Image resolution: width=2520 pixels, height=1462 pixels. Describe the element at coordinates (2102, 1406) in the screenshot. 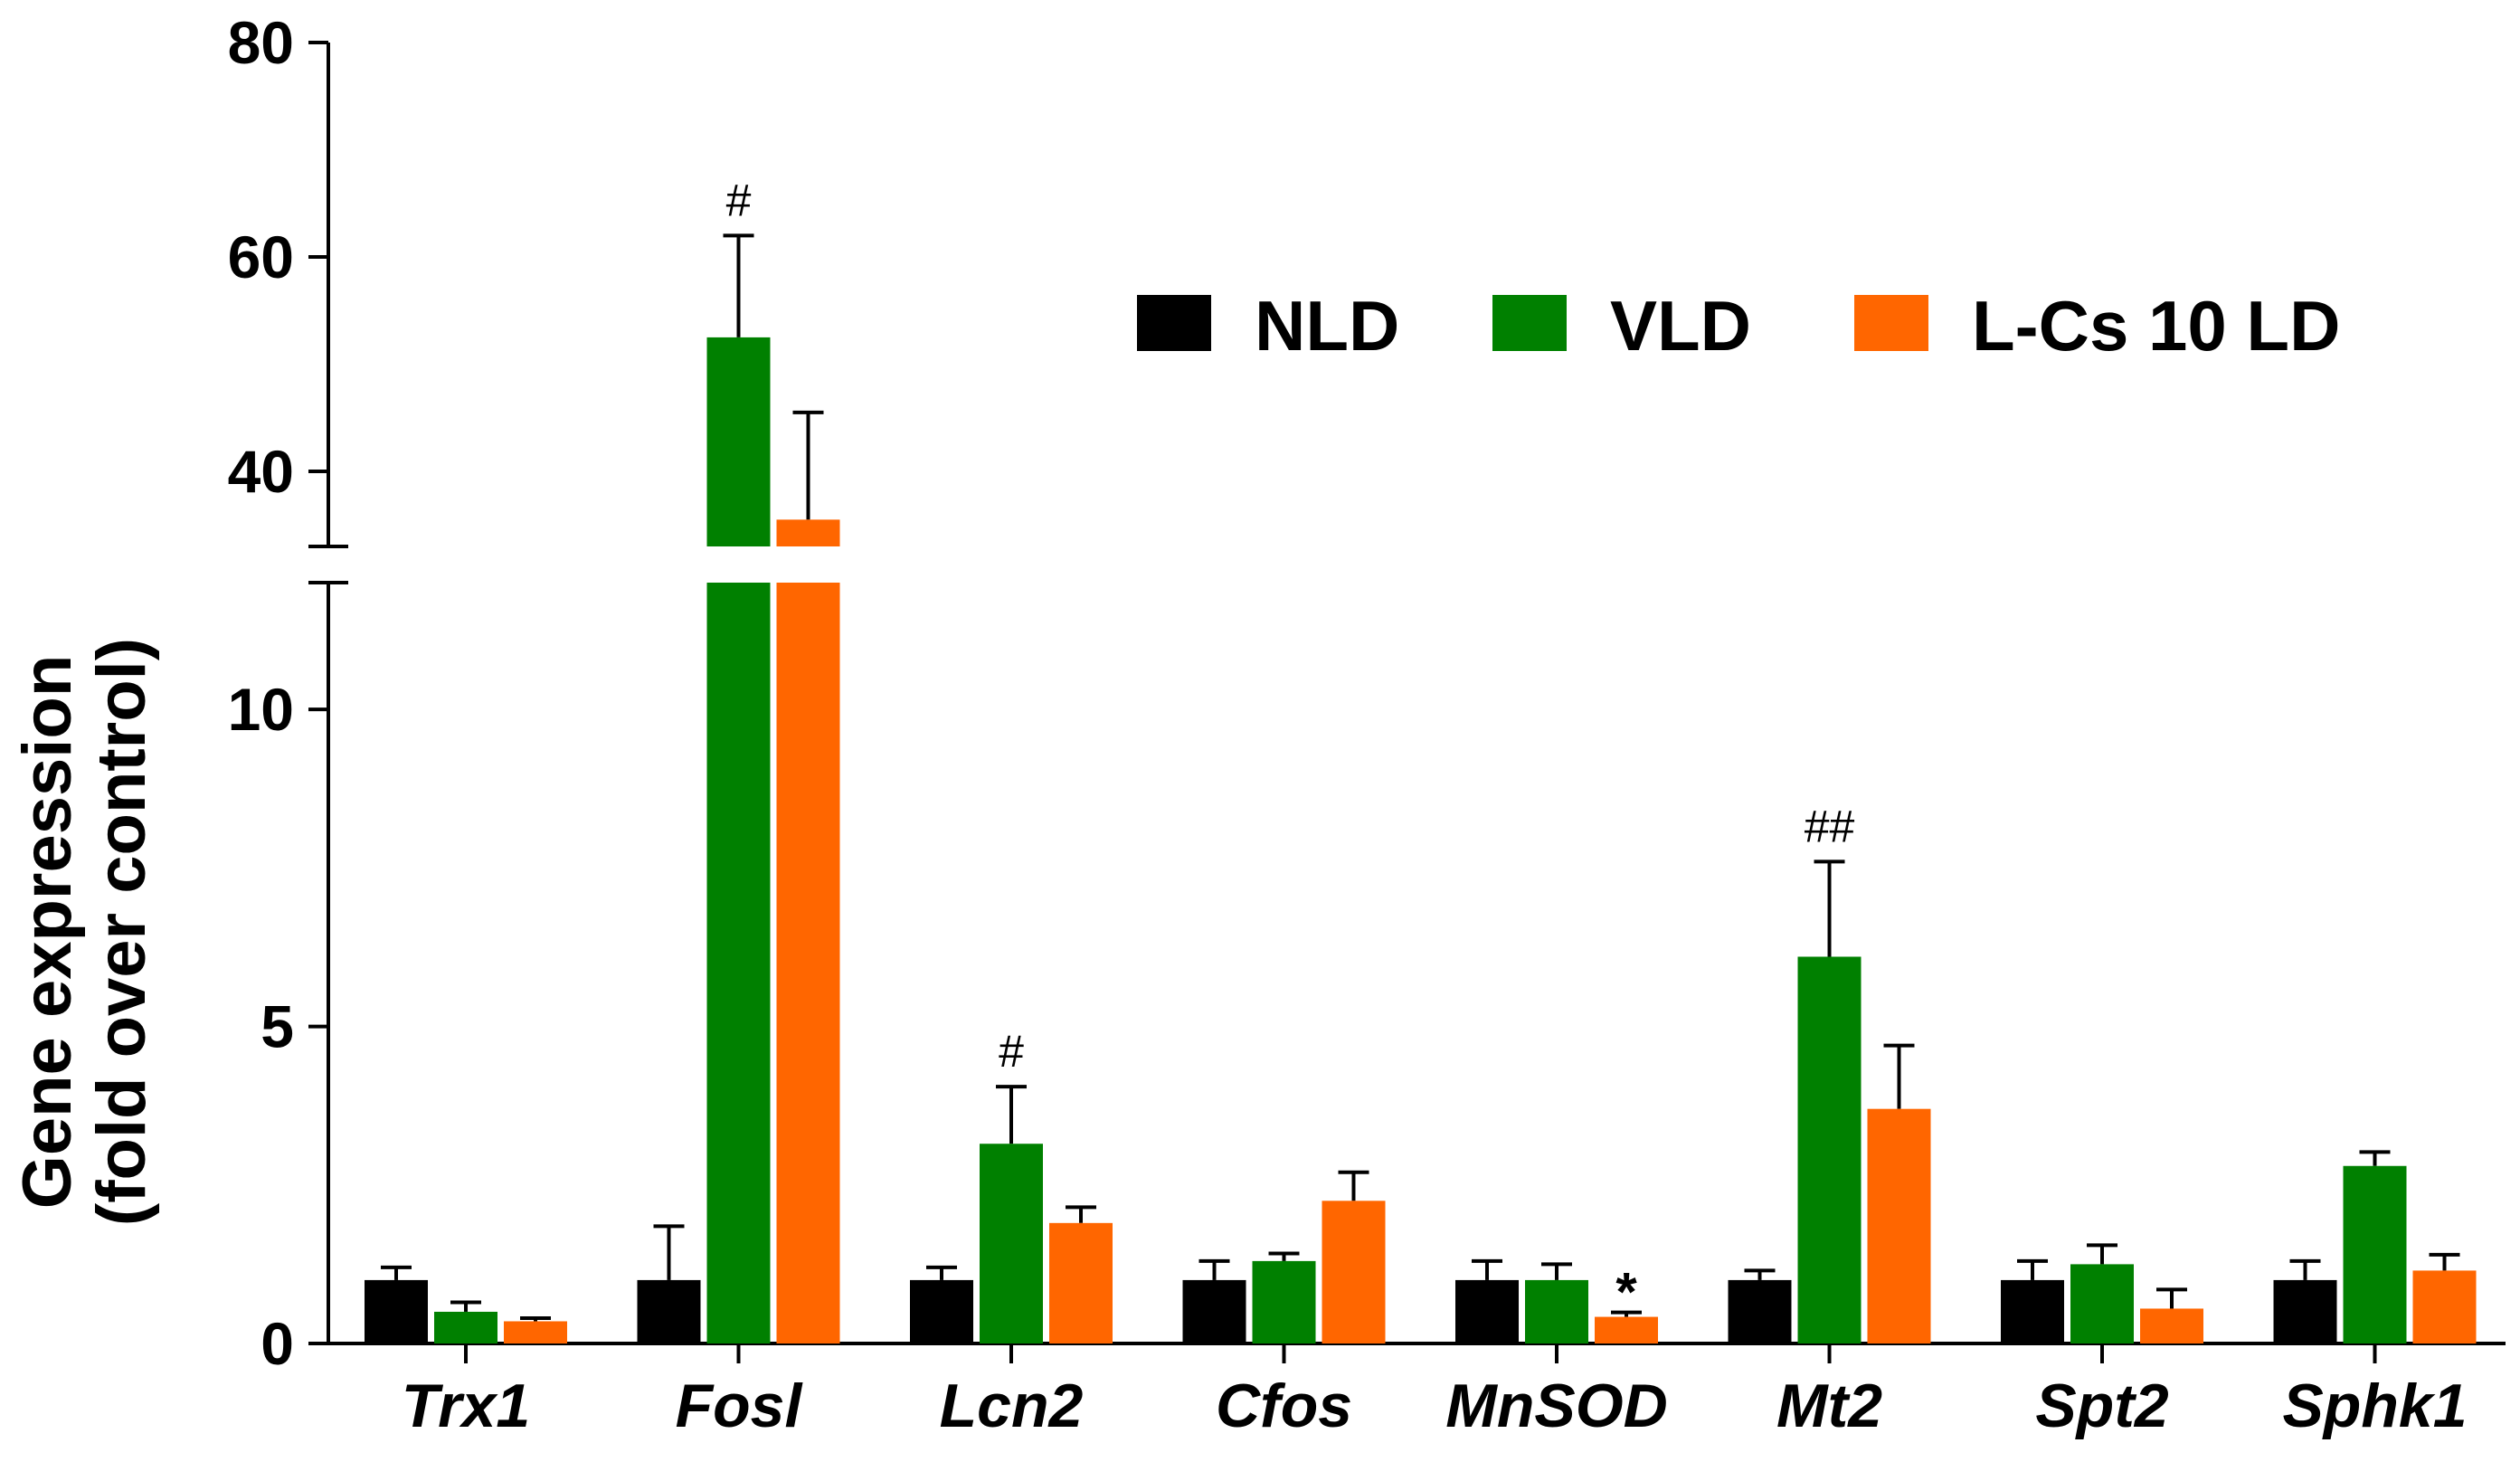

I see `x-category-label-Spt2: Spt2` at that location.